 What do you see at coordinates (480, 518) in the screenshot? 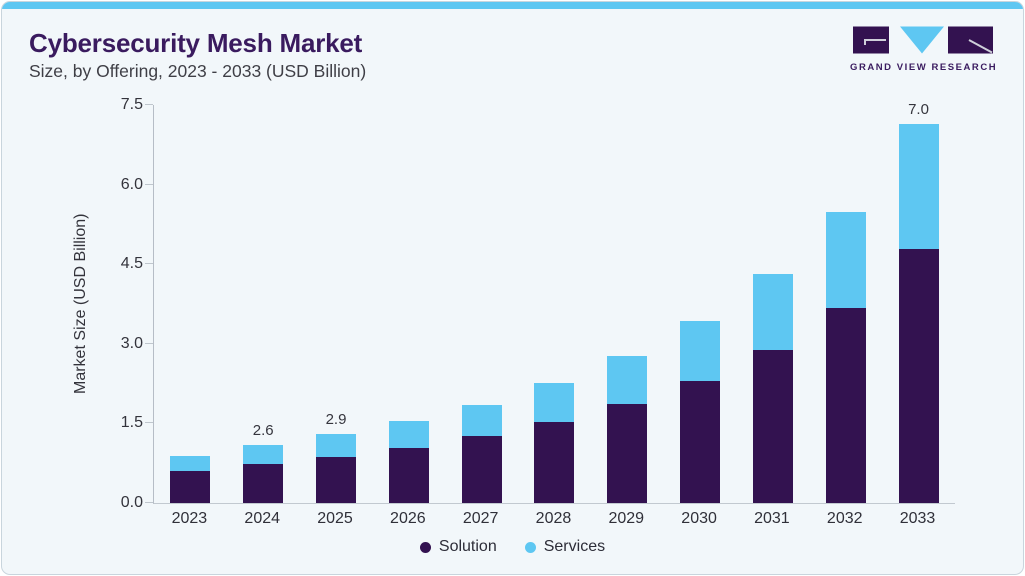
I see `x-tick-label-2027: 2027` at bounding box center [480, 518].